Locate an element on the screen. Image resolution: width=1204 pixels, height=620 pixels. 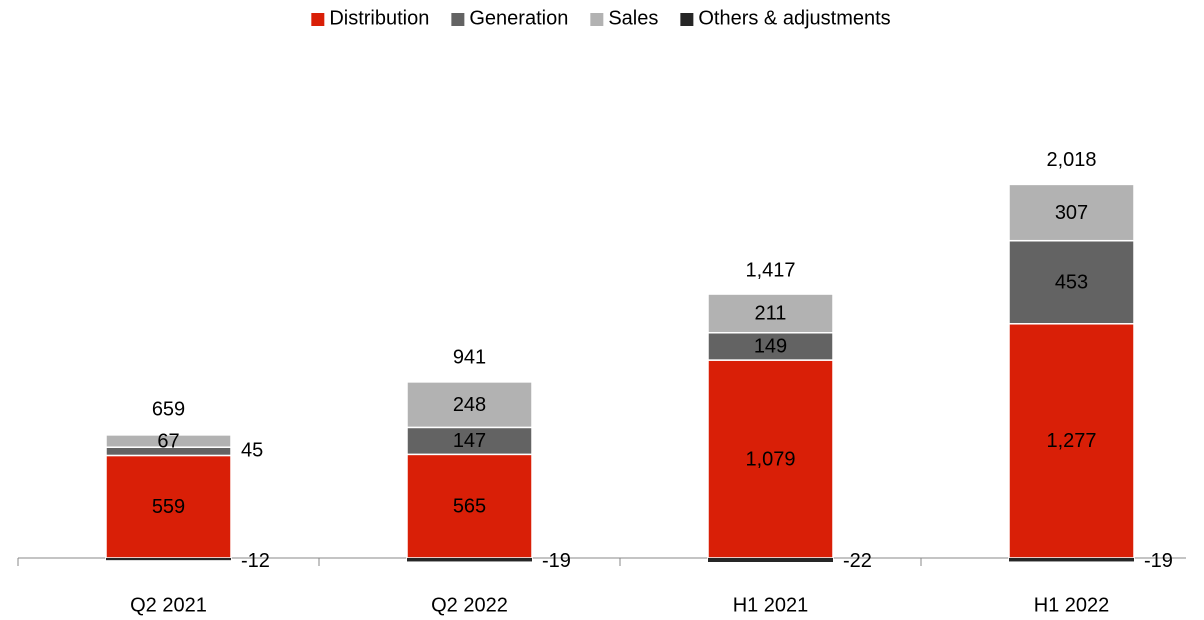
data-label: 1,079 is located at coordinates (770, 459).